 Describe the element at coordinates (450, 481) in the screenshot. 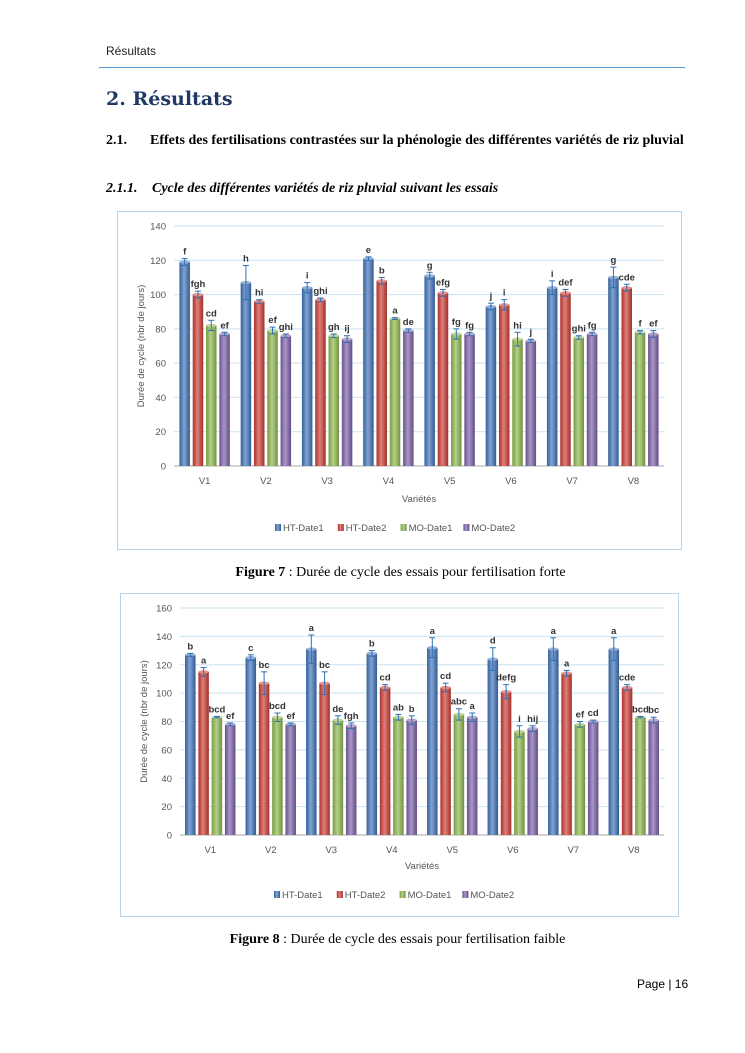

I see `x-tick-label: V5` at that location.